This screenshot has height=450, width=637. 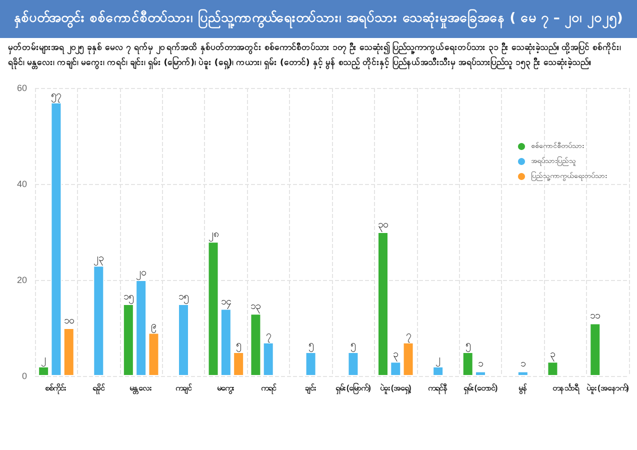 I want to click on y-tick-label: 60, so click(x=21, y=88).